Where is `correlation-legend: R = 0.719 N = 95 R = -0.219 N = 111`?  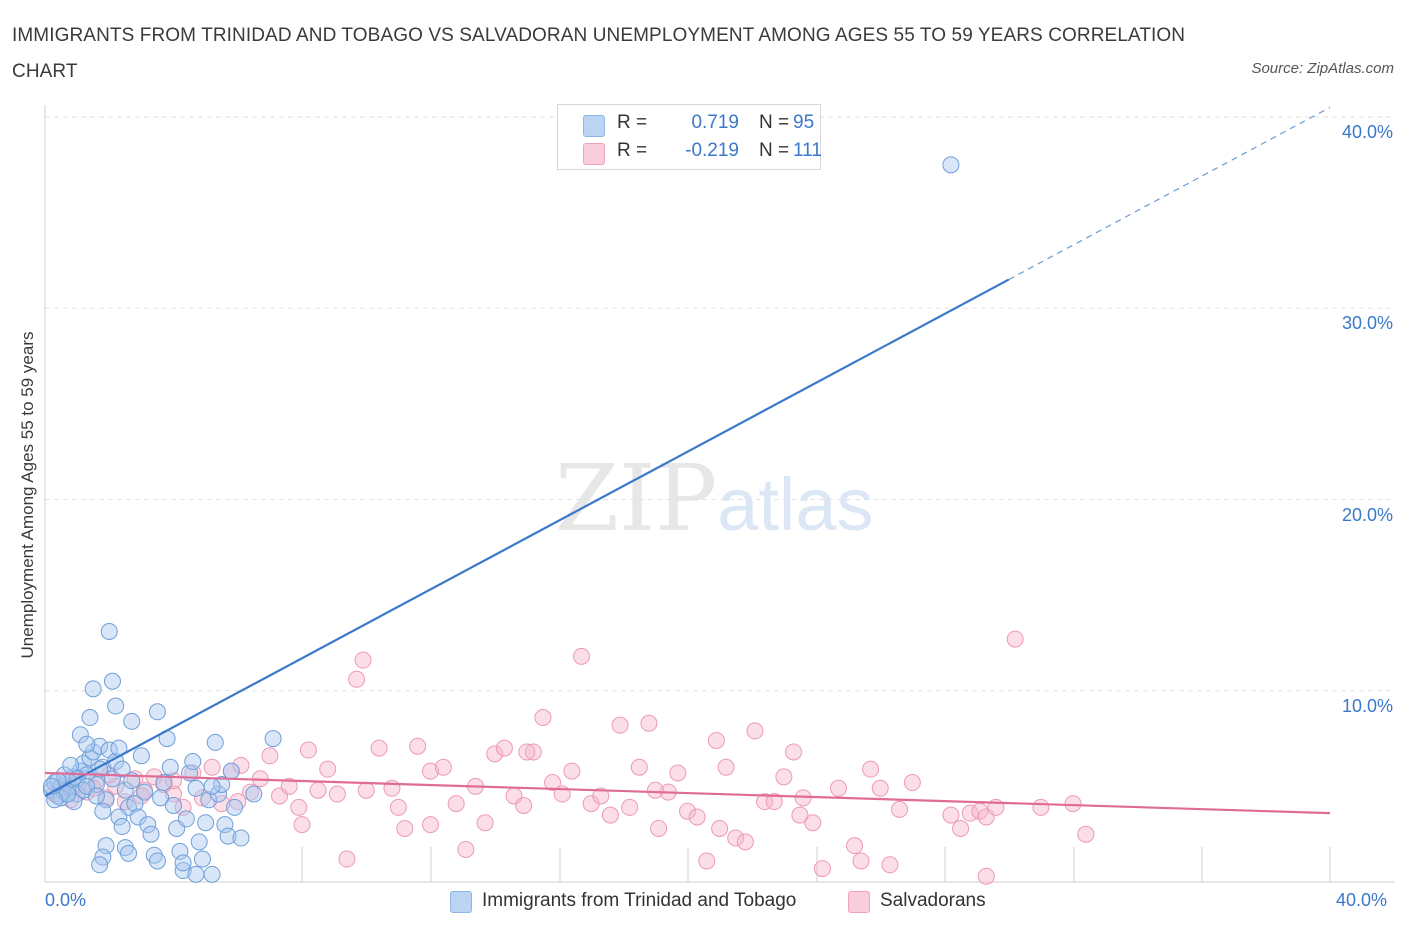
correlation-legend: R = 0.719 N = 95 R = -0.219 N = 111 is located at coordinates (689, 137).